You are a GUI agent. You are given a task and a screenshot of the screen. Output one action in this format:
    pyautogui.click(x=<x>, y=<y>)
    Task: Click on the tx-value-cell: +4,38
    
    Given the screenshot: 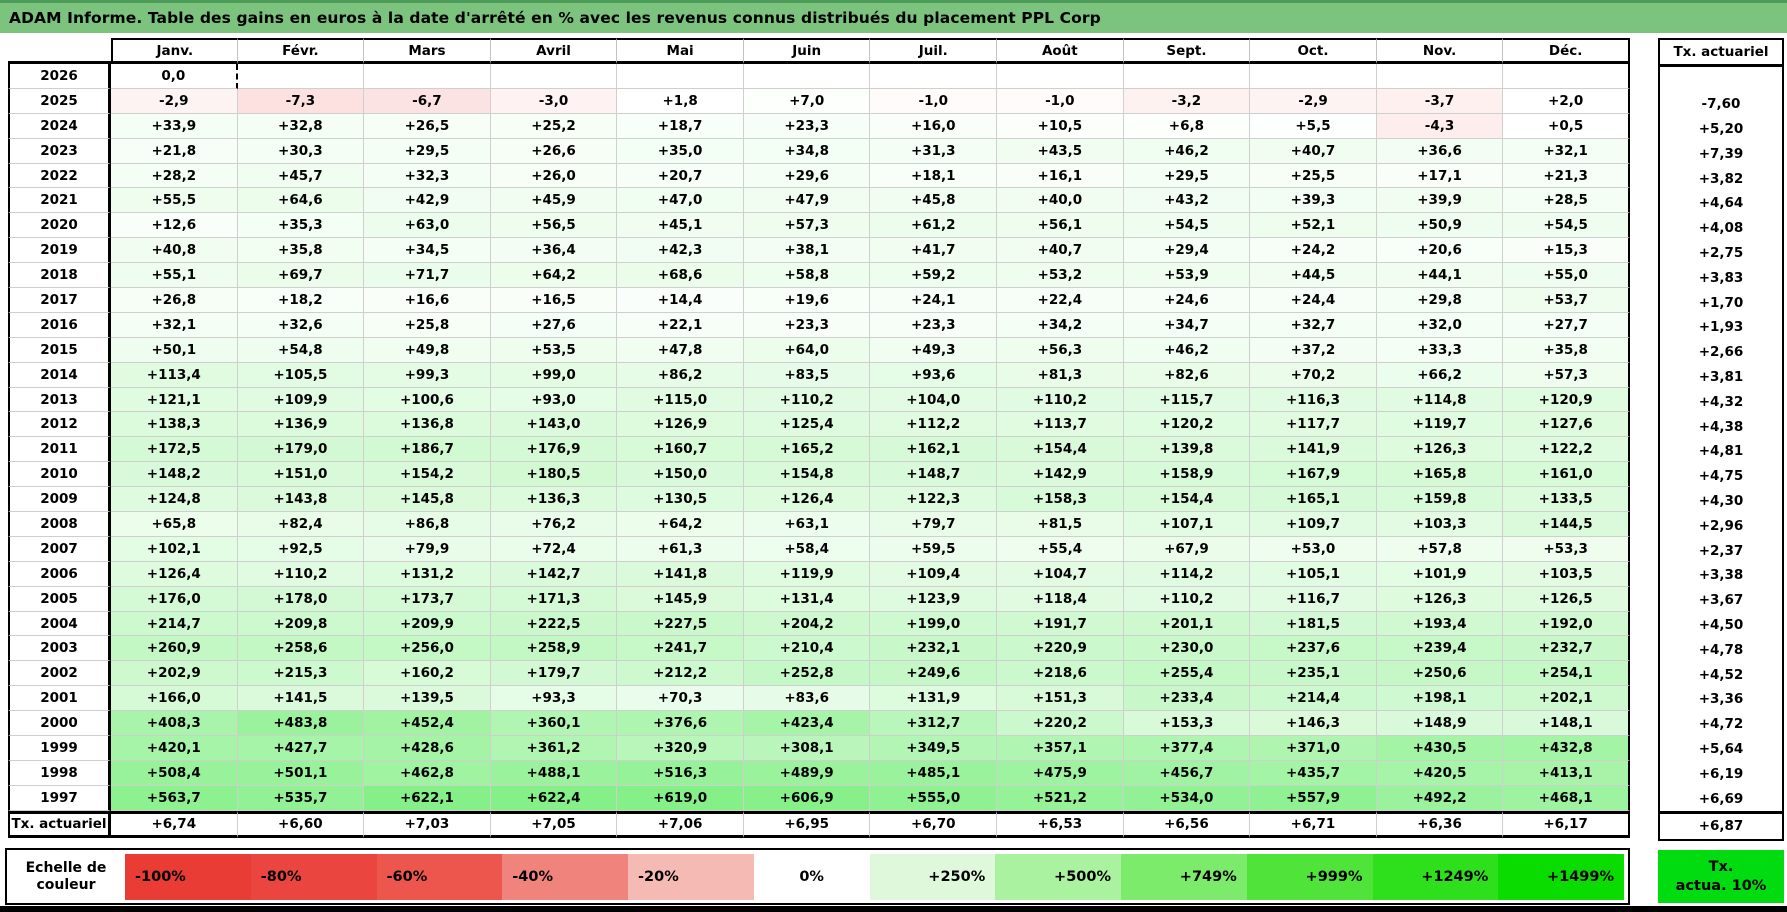 What is the action you would take?
    pyautogui.click(x=1721, y=426)
    